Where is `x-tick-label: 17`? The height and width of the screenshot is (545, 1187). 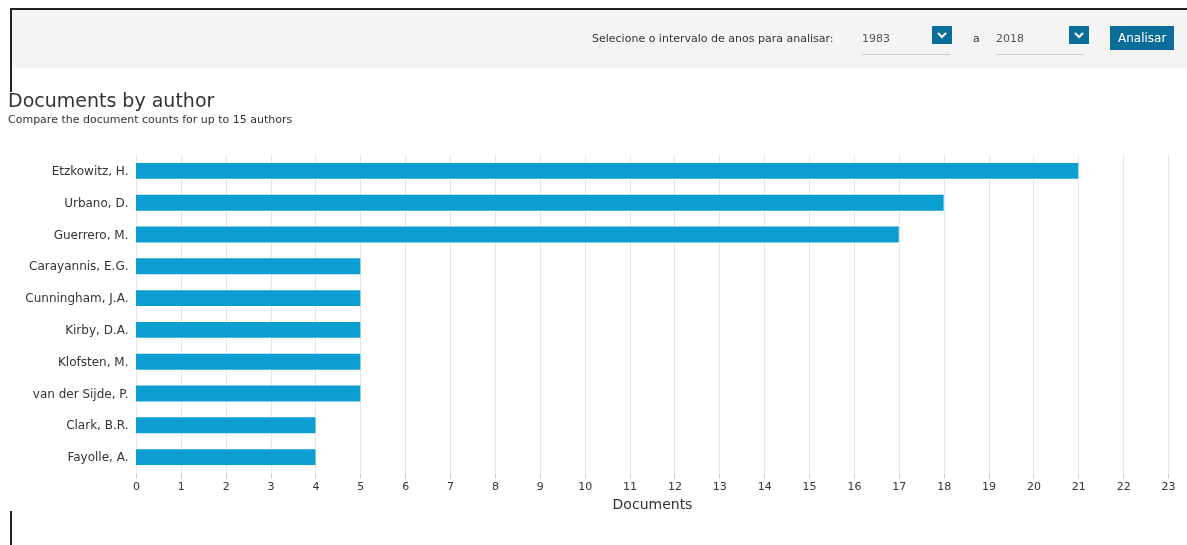 x-tick-label: 17 is located at coordinates (899, 486).